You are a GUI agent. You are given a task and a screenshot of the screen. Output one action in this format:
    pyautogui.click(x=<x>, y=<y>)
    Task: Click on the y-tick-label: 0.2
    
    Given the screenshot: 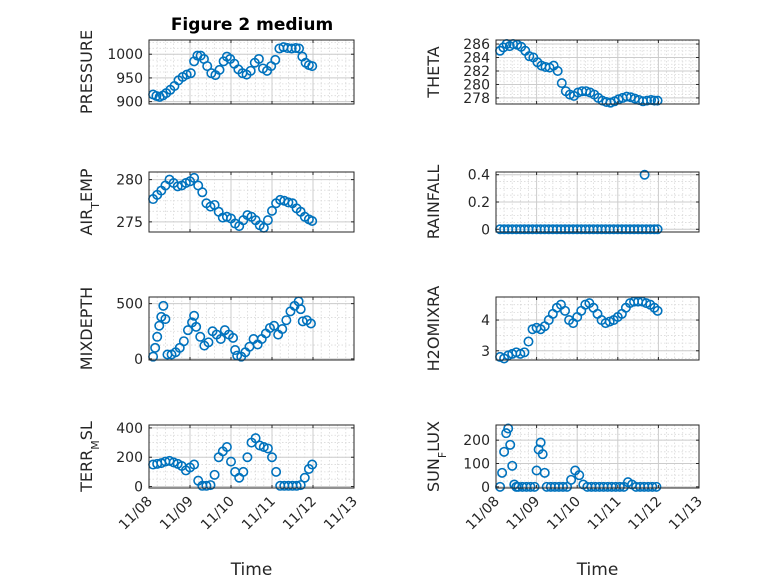 What is the action you would take?
    pyautogui.click(x=479, y=203)
    